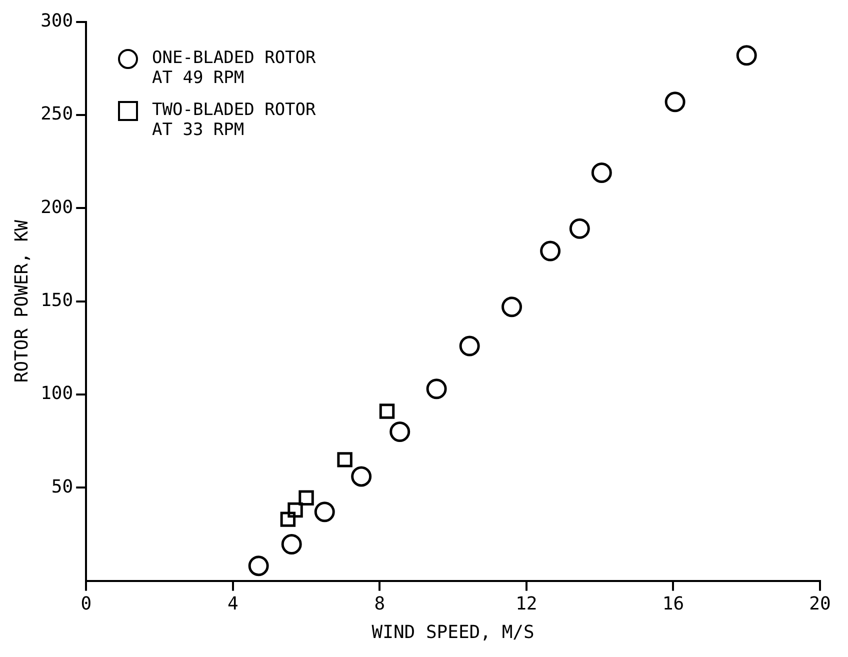 Image resolution: width=848 pixels, height=657 pixels. I want to click on y-tick-label: 100, so click(57, 393).